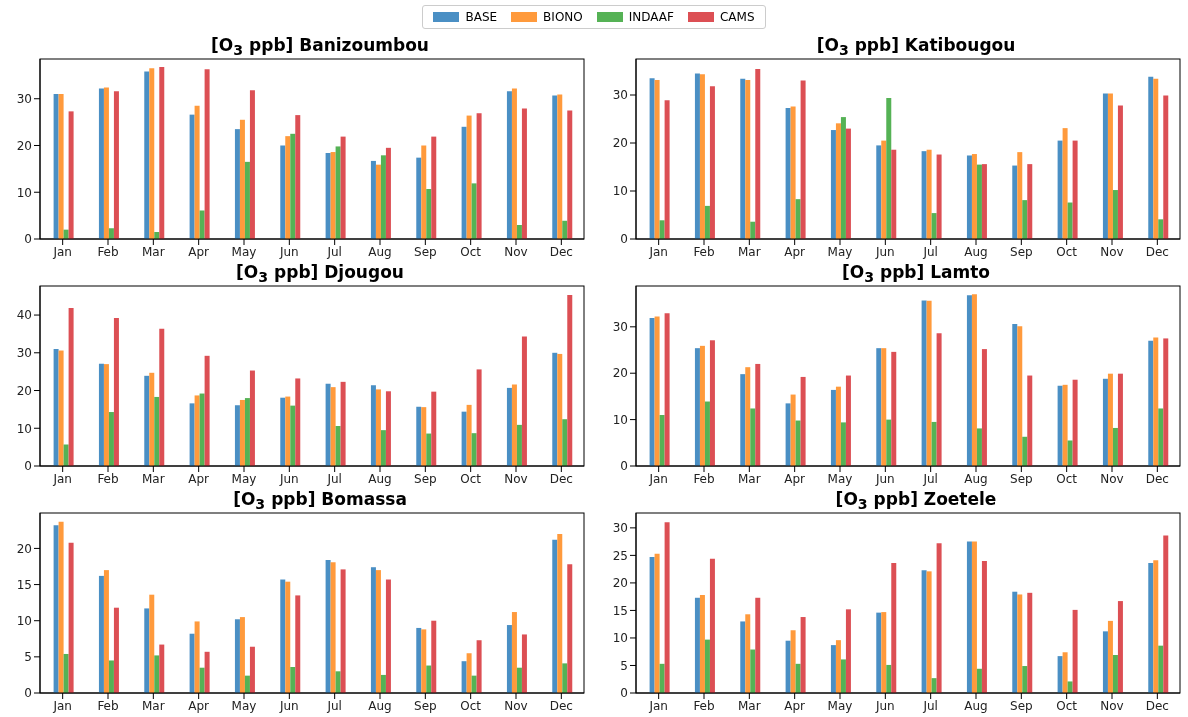  What do you see at coordinates (620, 528) in the screenshot?
I see `y-tick-label: 30` at bounding box center [620, 528].